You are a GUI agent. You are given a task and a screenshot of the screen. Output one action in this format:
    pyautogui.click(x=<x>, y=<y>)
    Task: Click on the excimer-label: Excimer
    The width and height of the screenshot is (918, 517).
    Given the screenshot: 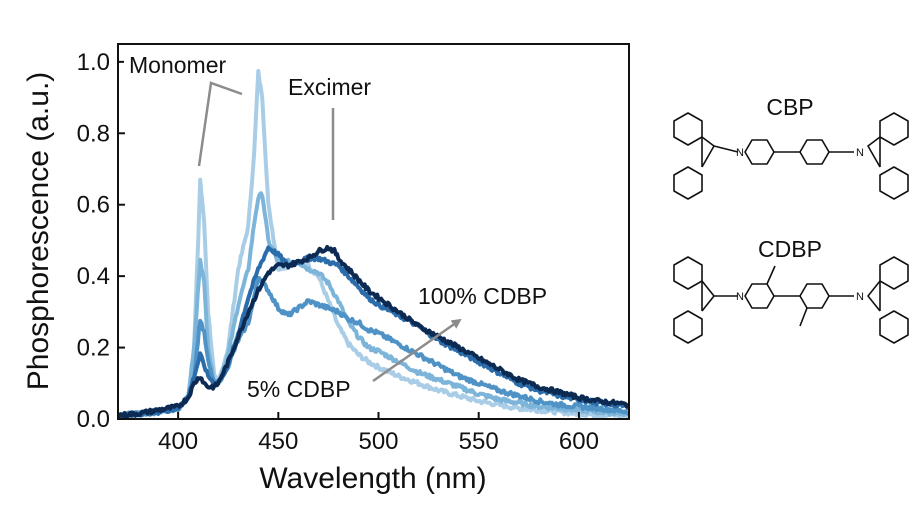 What is the action you would take?
    pyautogui.click(x=329, y=87)
    